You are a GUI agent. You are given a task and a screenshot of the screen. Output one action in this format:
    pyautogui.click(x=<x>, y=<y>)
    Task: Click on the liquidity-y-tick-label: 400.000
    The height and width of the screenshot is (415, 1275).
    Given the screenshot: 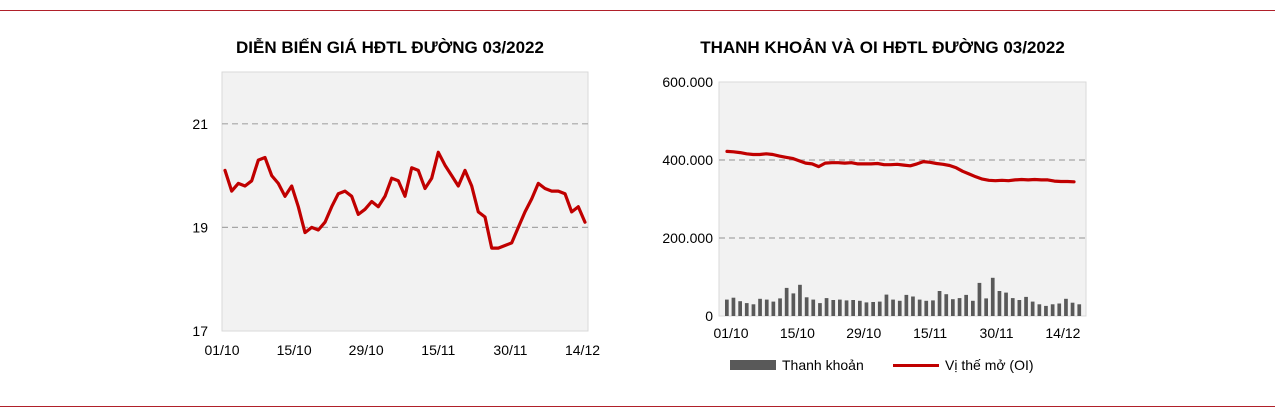 What is the action you would take?
    pyautogui.click(x=687, y=160)
    